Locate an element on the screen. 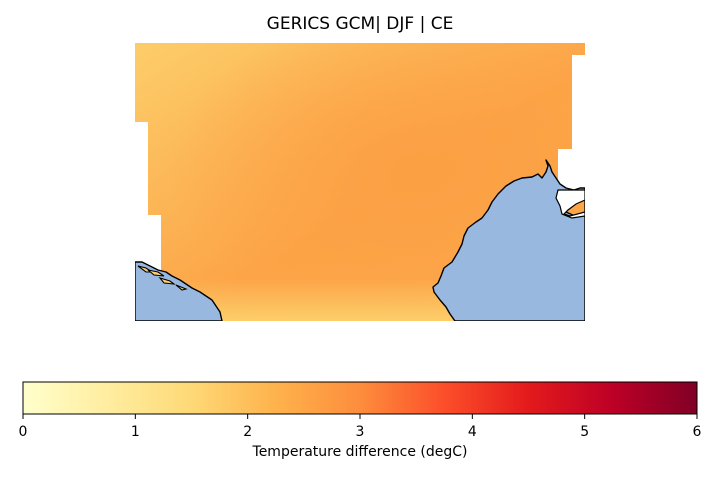 The image size is (720, 480). colorbar-tick-label: 0 is located at coordinates (23, 432).